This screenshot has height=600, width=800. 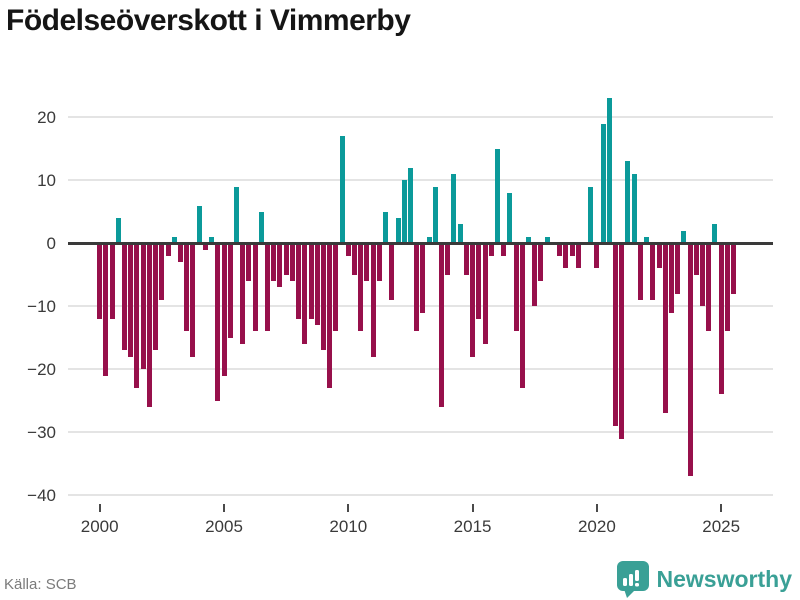 I want to click on y-axis-label: −10, so click(x=41, y=306).